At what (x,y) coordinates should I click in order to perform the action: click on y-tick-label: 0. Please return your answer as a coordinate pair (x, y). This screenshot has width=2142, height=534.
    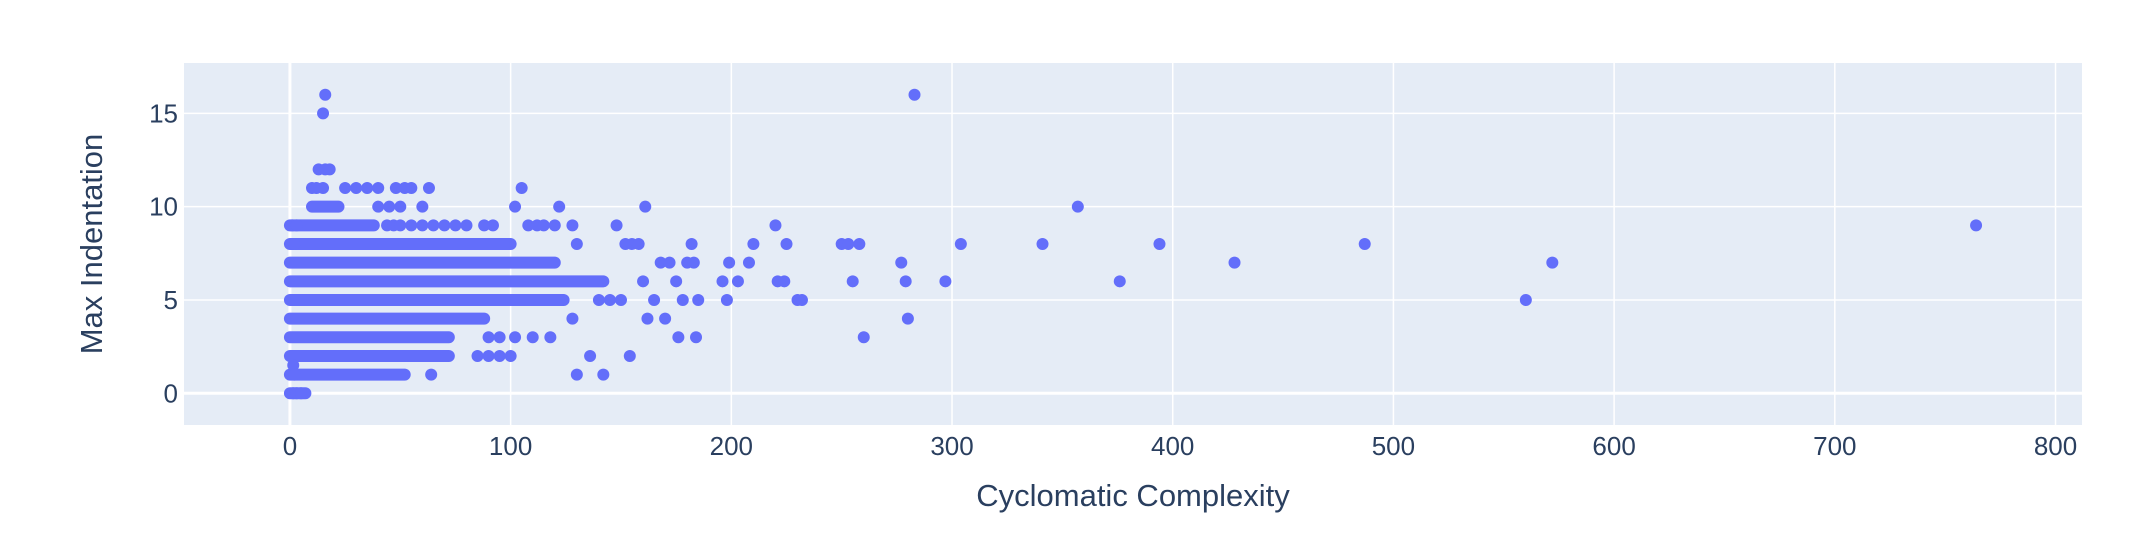
    Looking at the image, I should click on (171, 393).